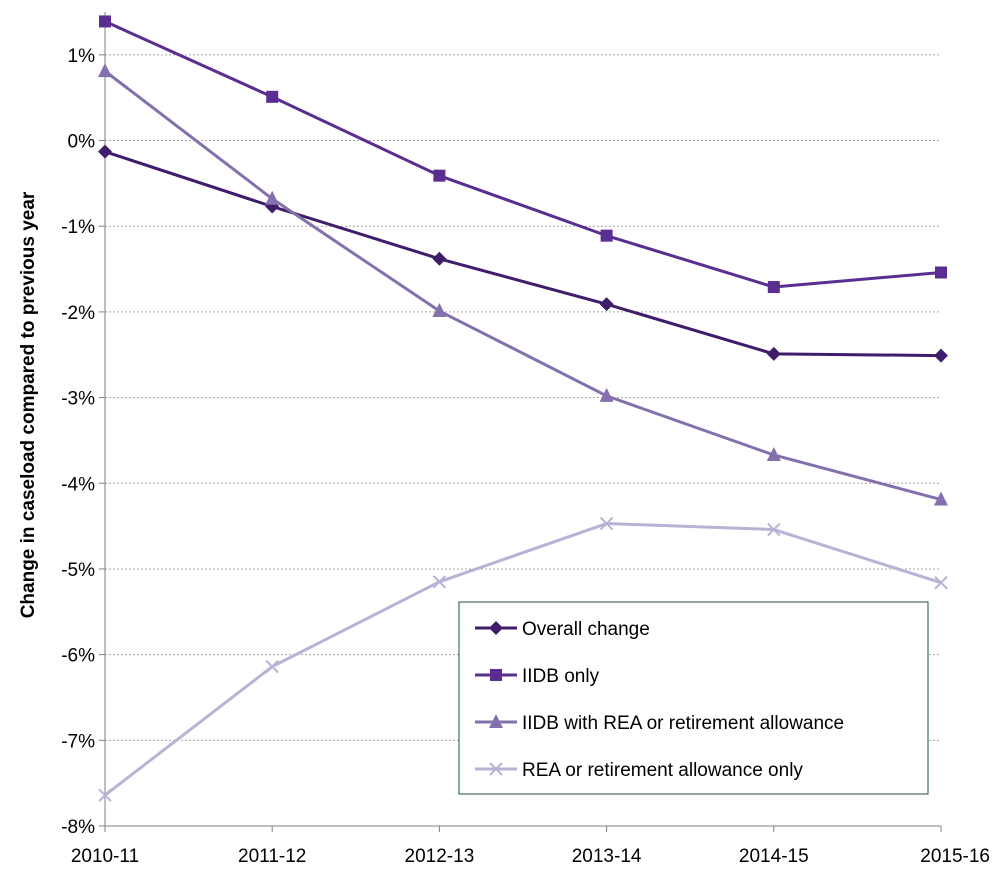  I want to click on legend-label: IIDB with REA or retirement allowance, so click(683, 723).